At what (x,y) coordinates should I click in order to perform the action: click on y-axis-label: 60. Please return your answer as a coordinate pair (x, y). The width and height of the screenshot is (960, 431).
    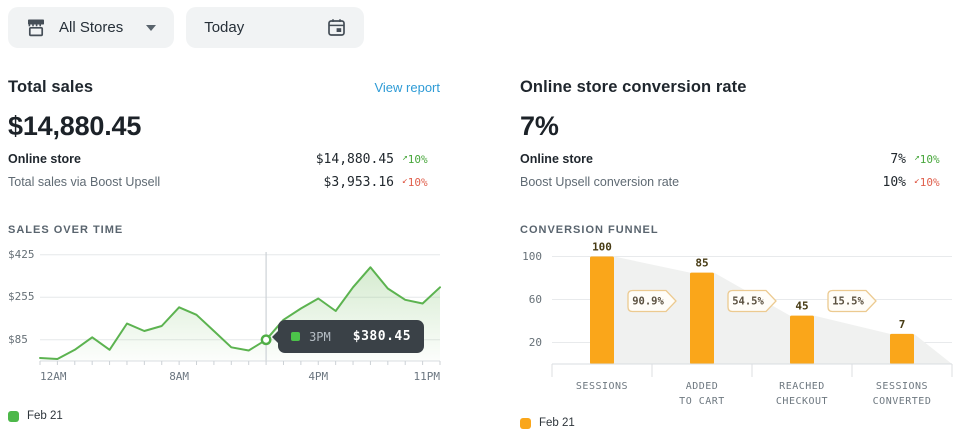
    Looking at the image, I should click on (535, 299).